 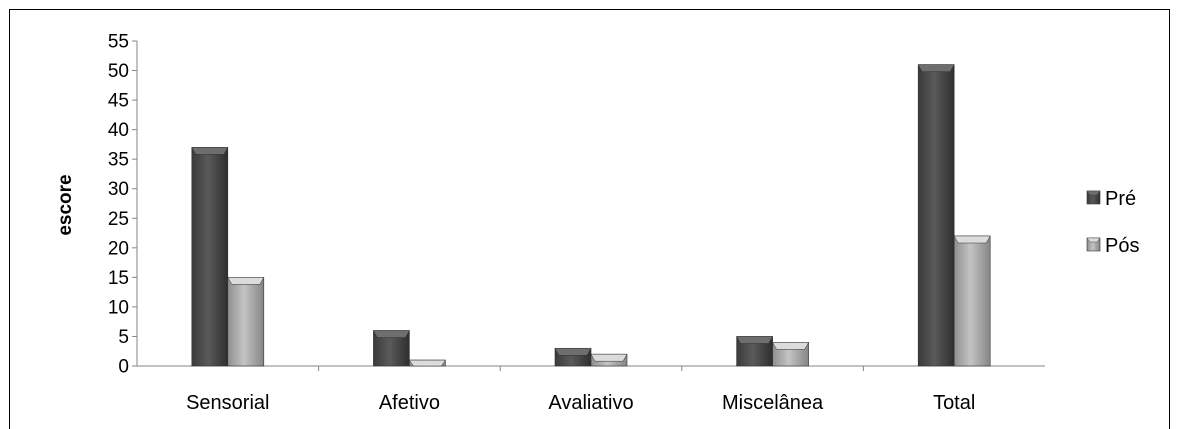 What do you see at coordinates (773, 403) in the screenshot?
I see `x-tick-label: Miscelânea` at bounding box center [773, 403].